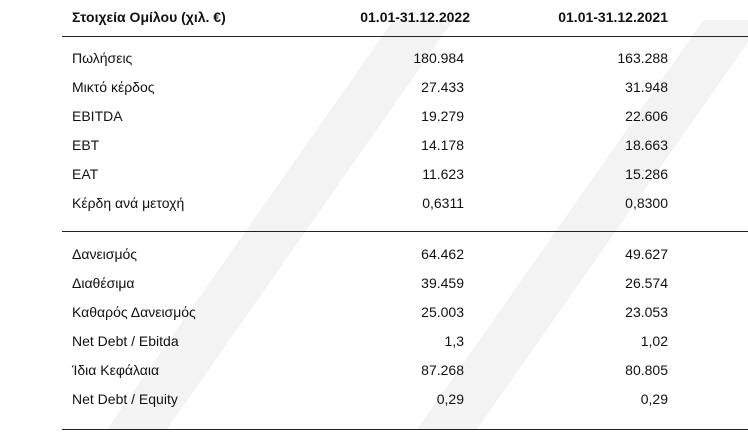  What do you see at coordinates (442, 370) in the screenshot?
I see `row-value: 87.268` at bounding box center [442, 370].